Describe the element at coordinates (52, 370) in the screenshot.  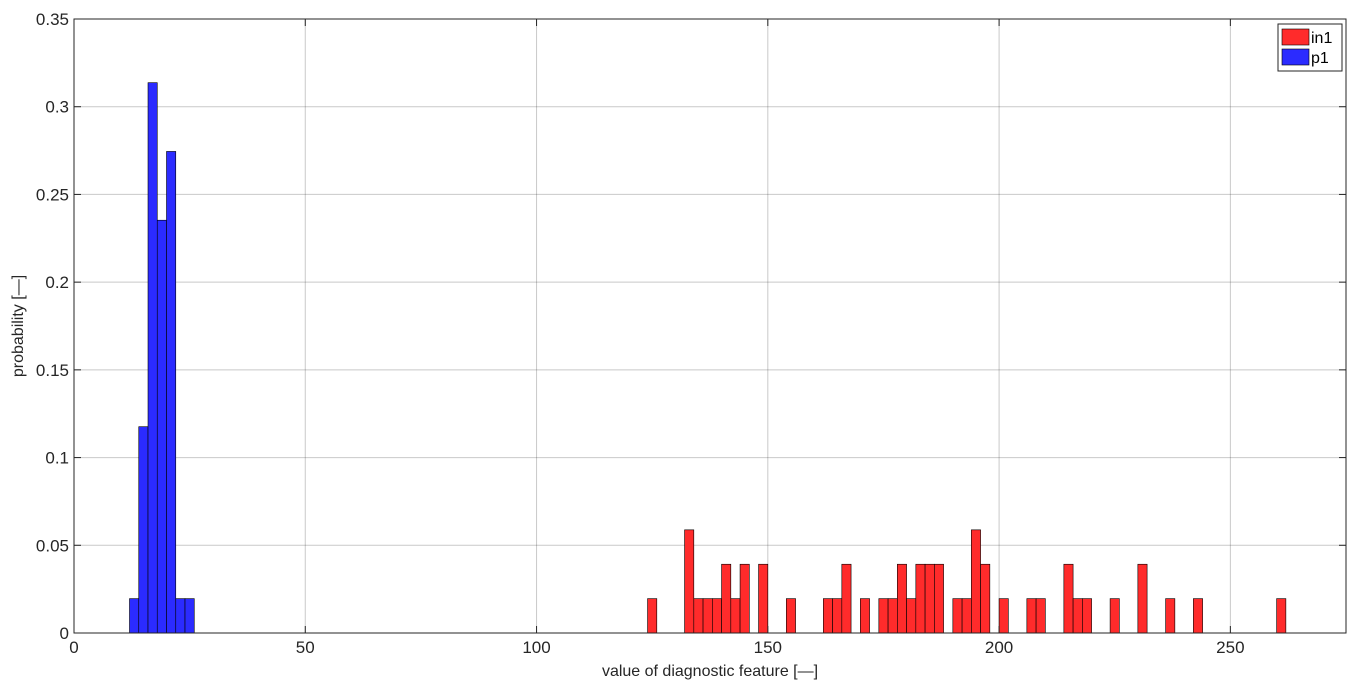
I see `y-tick-label: 0.15` at that location.